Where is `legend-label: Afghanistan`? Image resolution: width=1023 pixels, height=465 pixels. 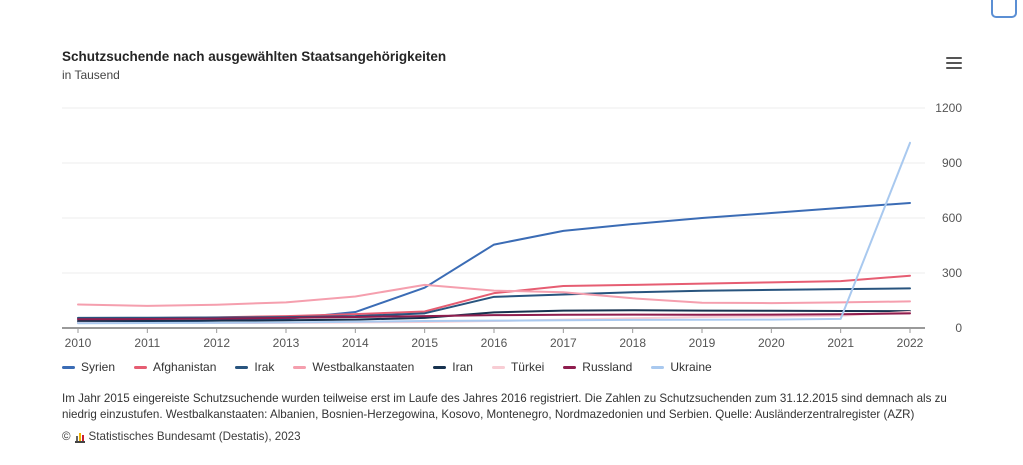
legend-label: Afghanistan is located at coordinates (185, 367).